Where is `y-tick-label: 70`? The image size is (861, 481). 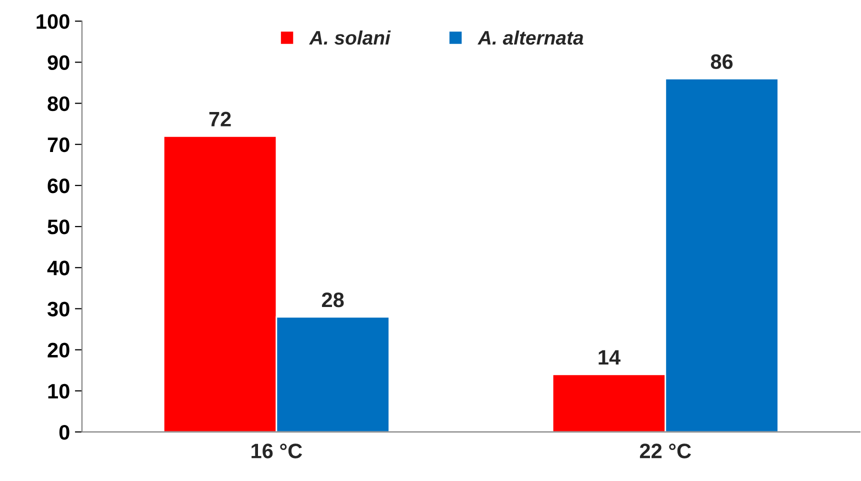 y-tick-label: 70 is located at coordinates (59, 144).